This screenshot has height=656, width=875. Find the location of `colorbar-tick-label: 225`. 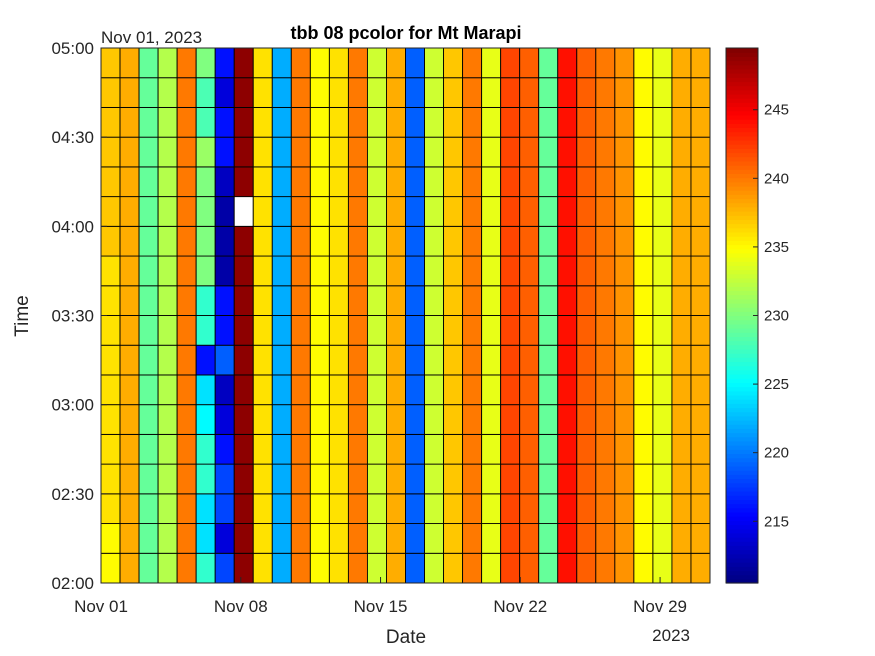

colorbar-tick-label: 225 is located at coordinates (776, 384).